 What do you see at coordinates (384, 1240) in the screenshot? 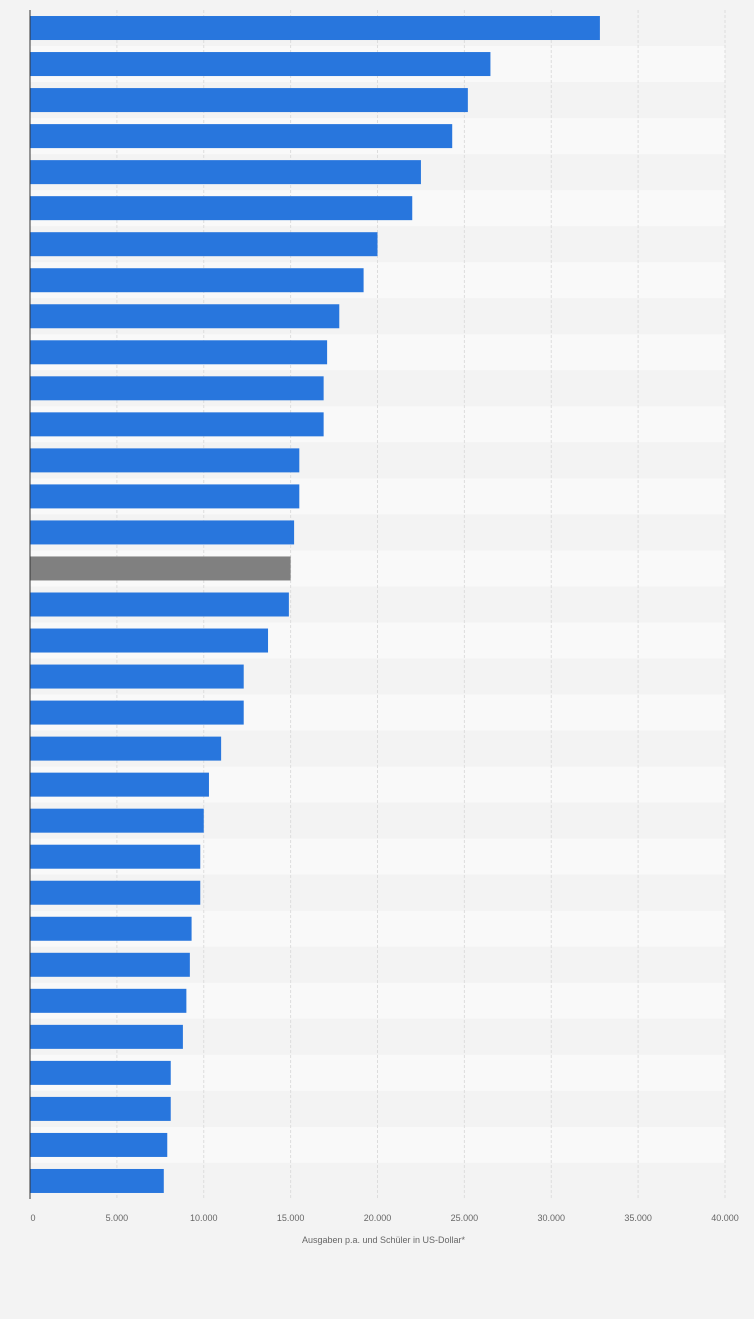
I see `x-axis-title: Ausgaben p.a. und Schüler in US-Dollar*` at bounding box center [384, 1240].